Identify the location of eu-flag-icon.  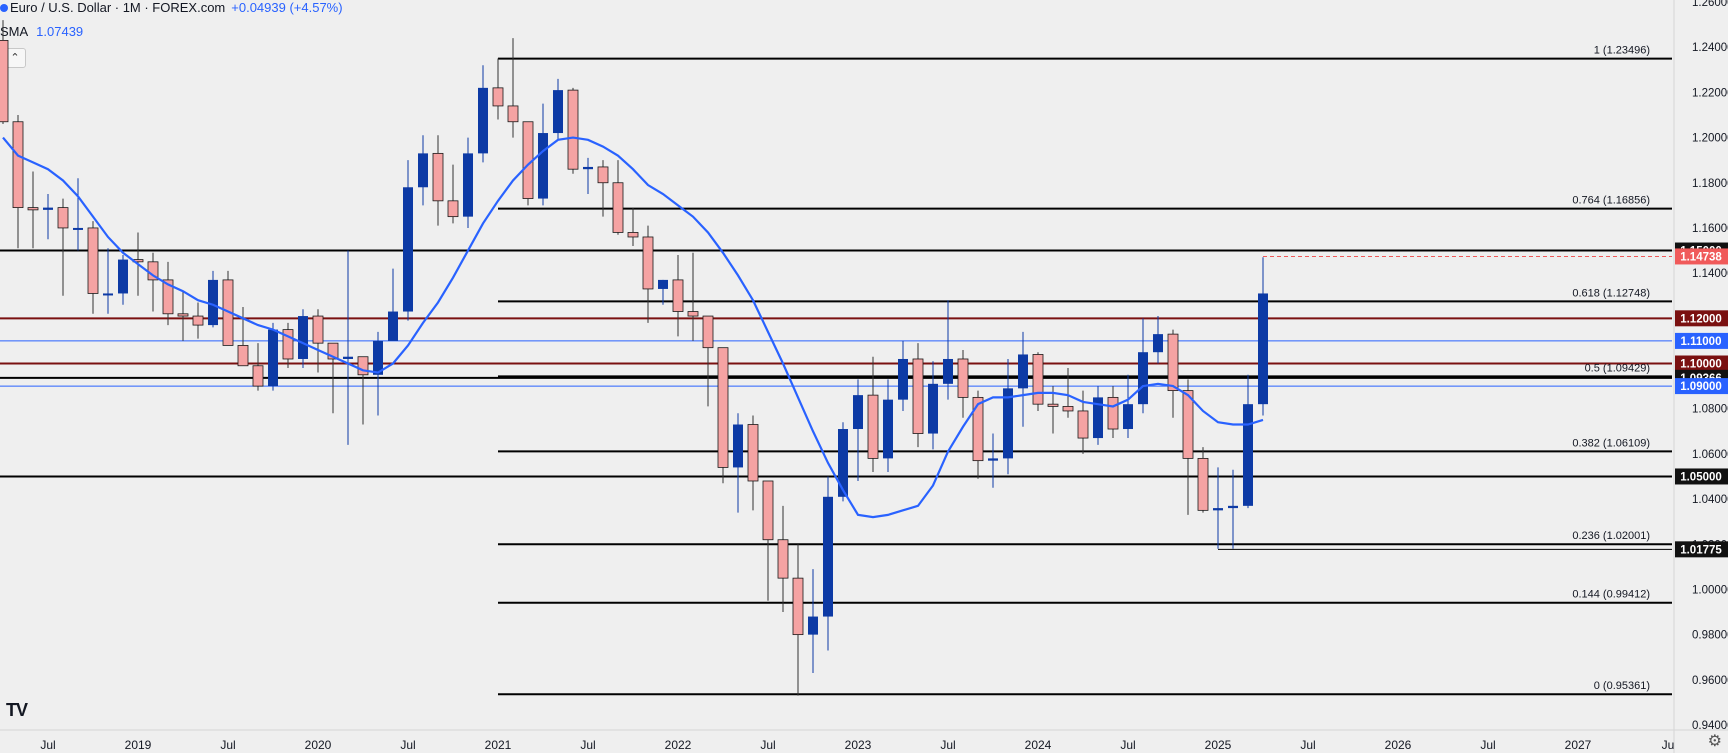
(4, 8).